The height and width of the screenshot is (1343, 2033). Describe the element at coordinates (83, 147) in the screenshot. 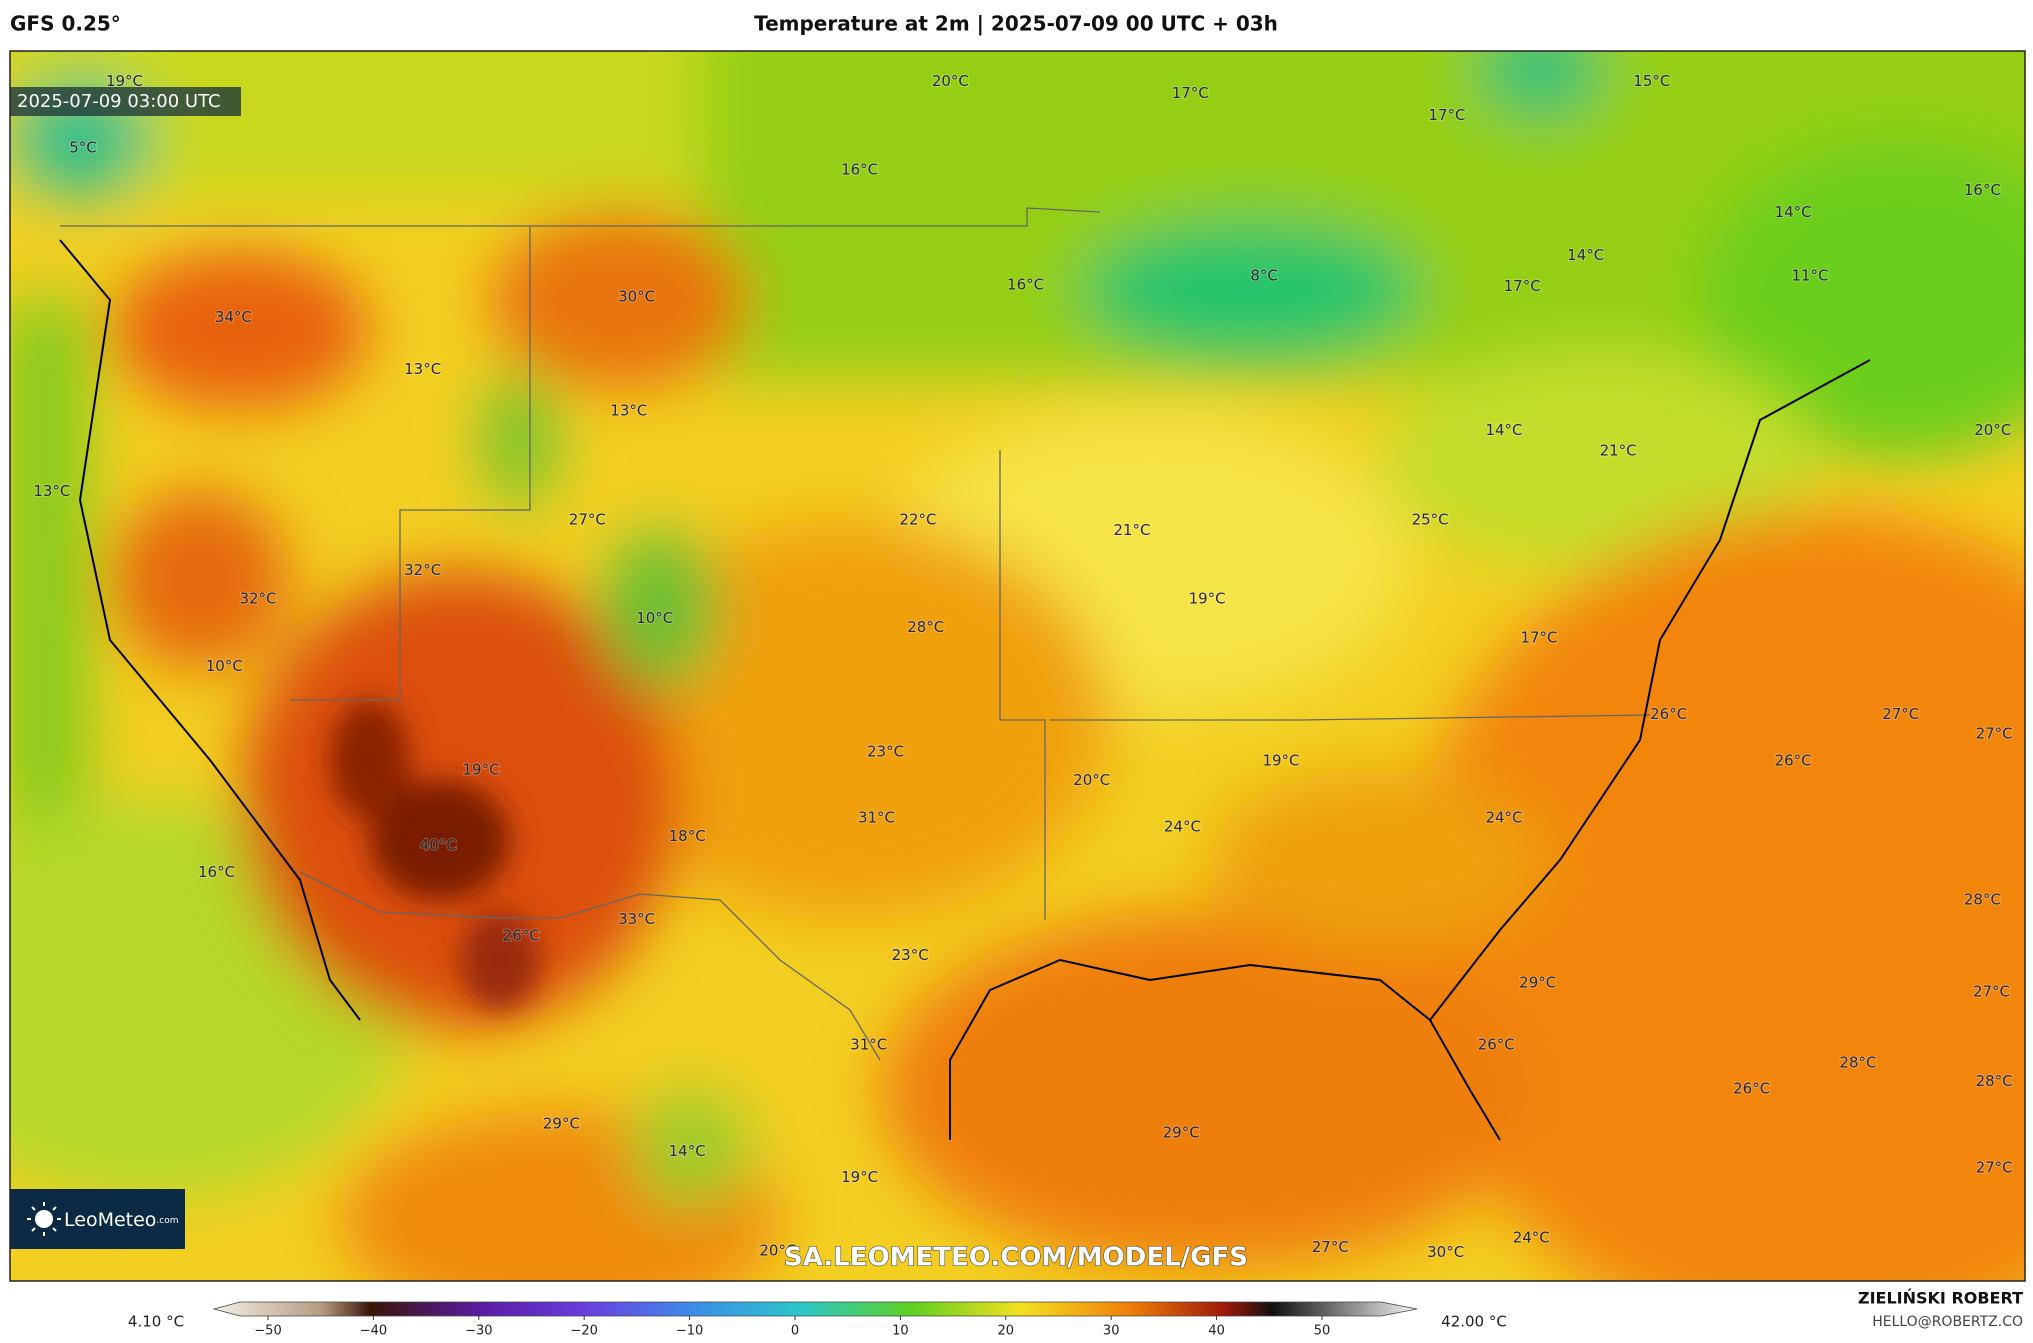

I see `temperature-label: 5°C` at that location.